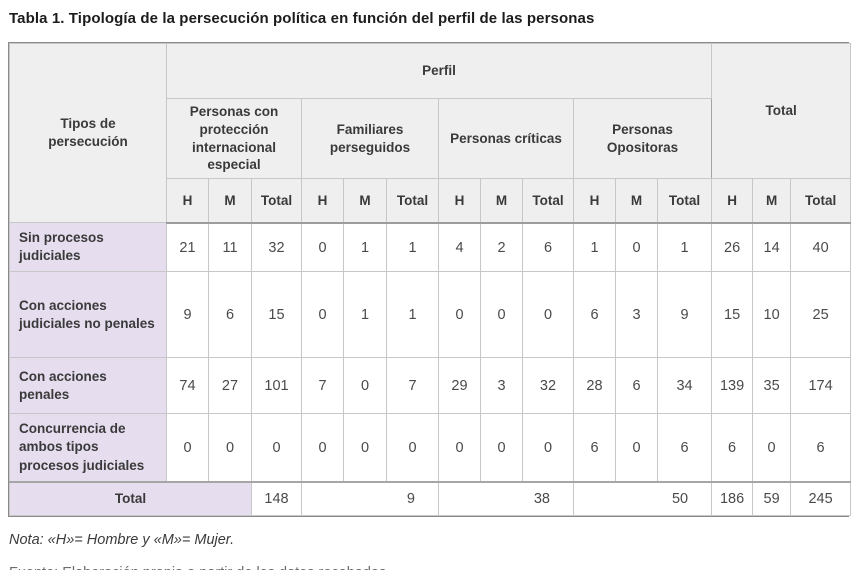 This screenshot has width=856, height=570. I want to click on data-cell: 28, so click(594, 386).